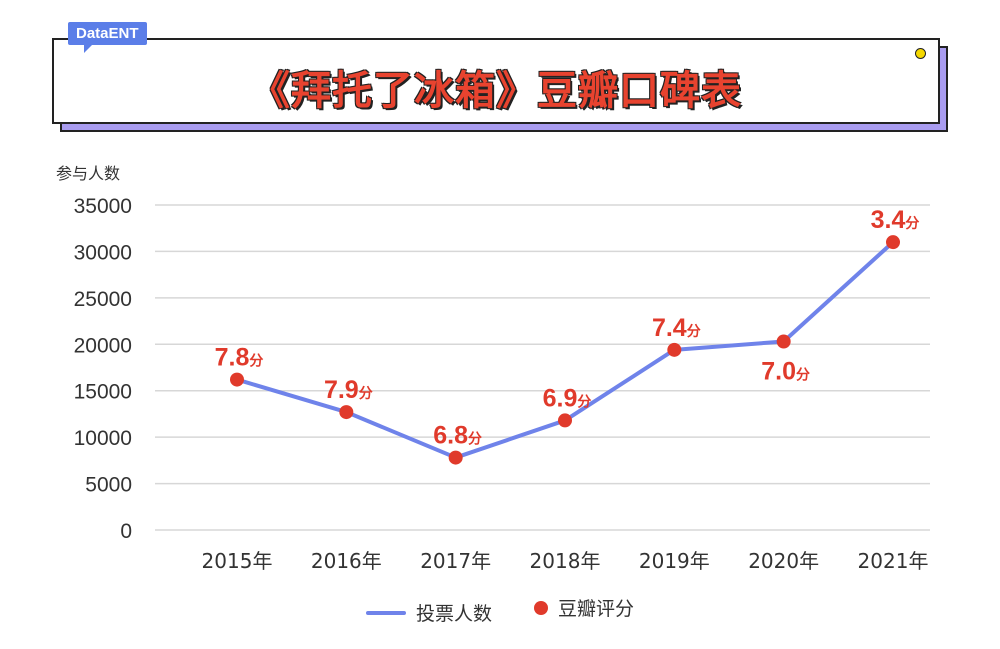 This screenshot has height=649, width=1000. I want to click on data-label-score: 6.8分, so click(457, 436).